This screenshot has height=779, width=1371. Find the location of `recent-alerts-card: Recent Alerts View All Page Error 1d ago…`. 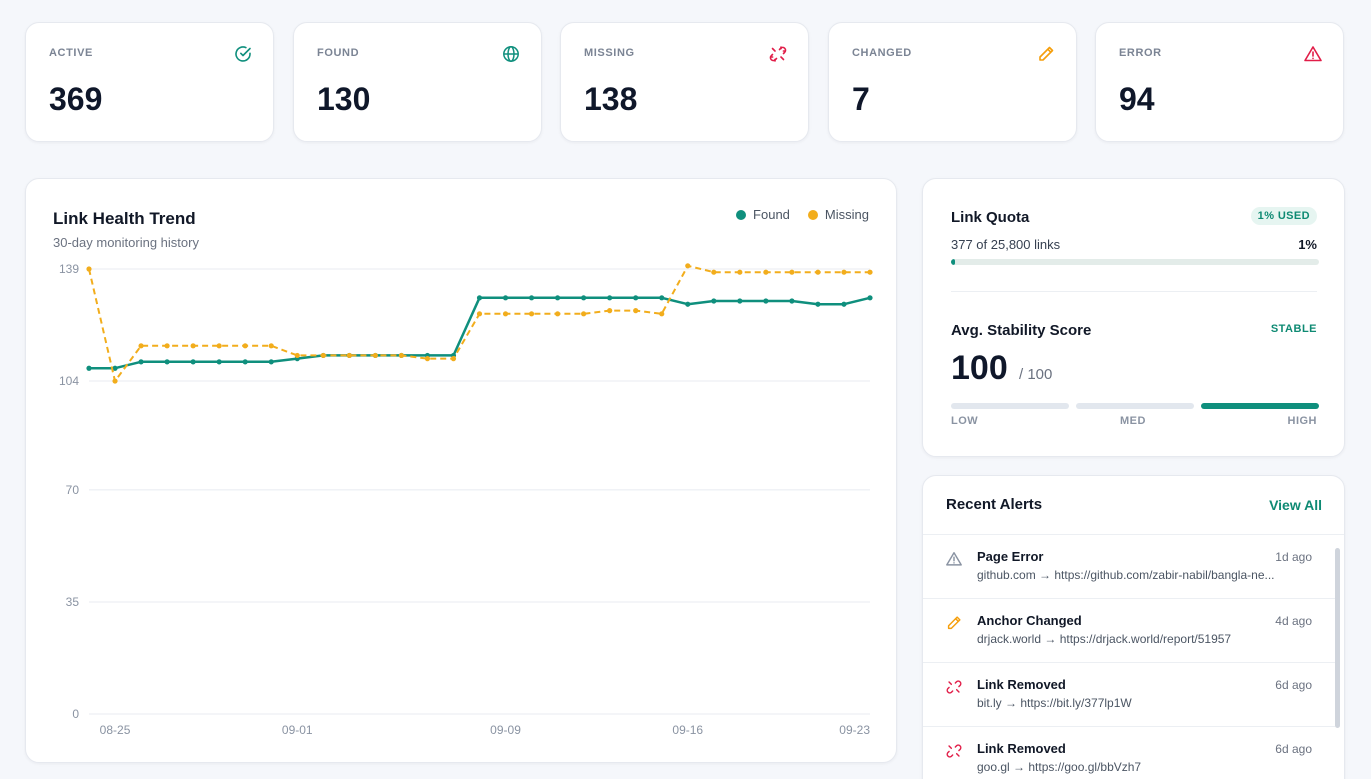

recent-alerts-card: Recent Alerts View All Page Error 1d ago… is located at coordinates (1133, 627).